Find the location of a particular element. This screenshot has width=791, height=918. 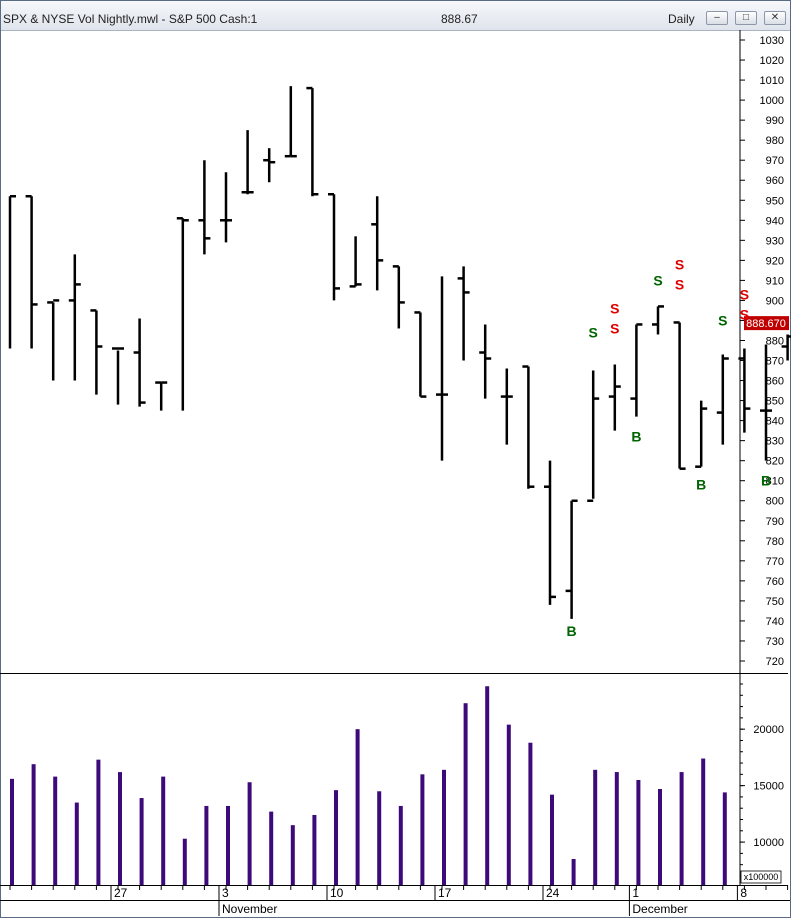

price-tick-label: 790 is located at coordinates (775, 522).